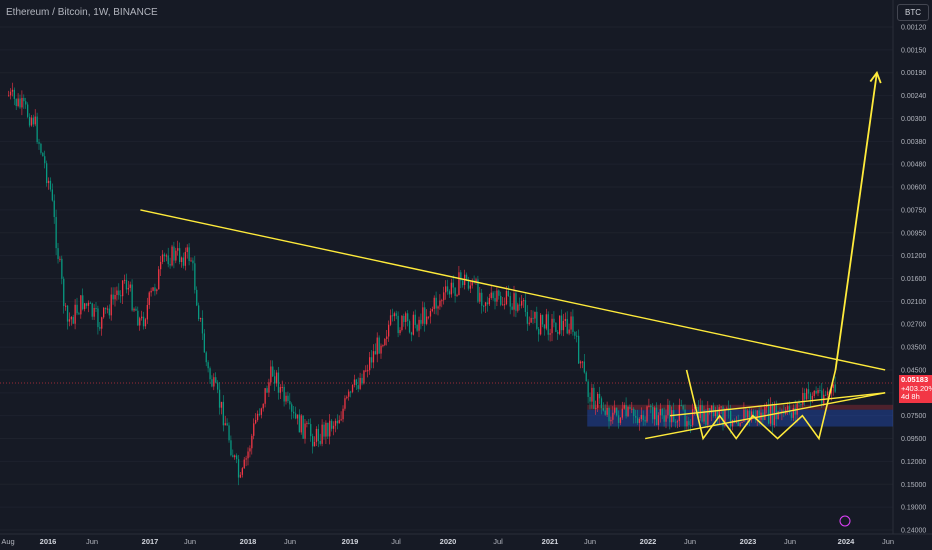 The image size is (932, 550). I want to click on price-tick-label: 0.00150, so click(913, 50).